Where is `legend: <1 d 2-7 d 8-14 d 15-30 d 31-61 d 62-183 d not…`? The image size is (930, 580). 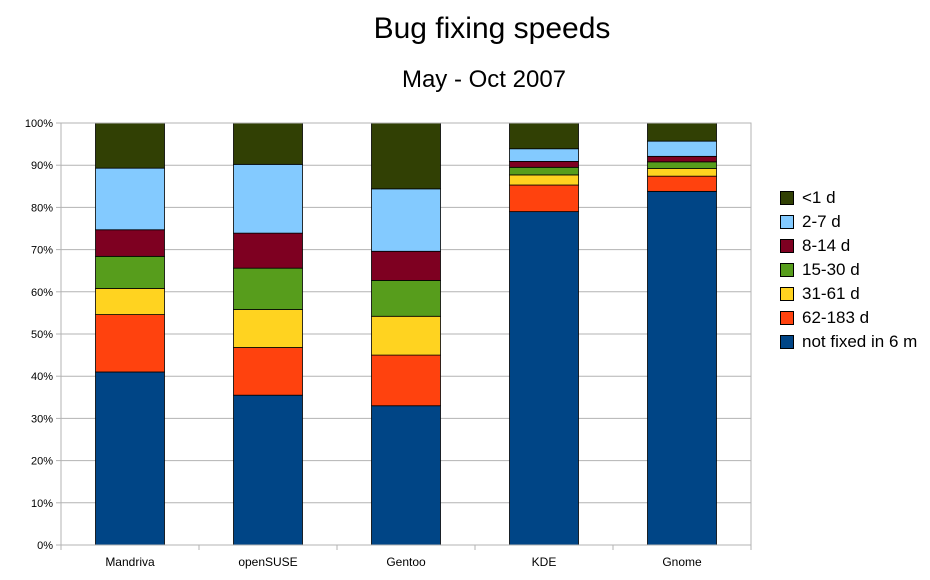
legend: <1 d 2-7 d 8-14 d 15-30 d 31-61 d 62-183 d not… is located at coordinates (848, 270).